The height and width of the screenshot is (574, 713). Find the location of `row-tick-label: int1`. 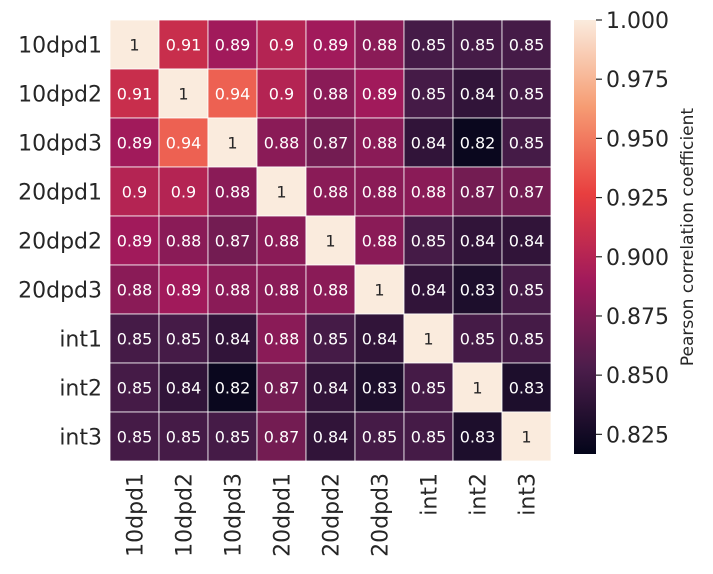

row-tick-label: int1 is located at coordinates (80, 340).